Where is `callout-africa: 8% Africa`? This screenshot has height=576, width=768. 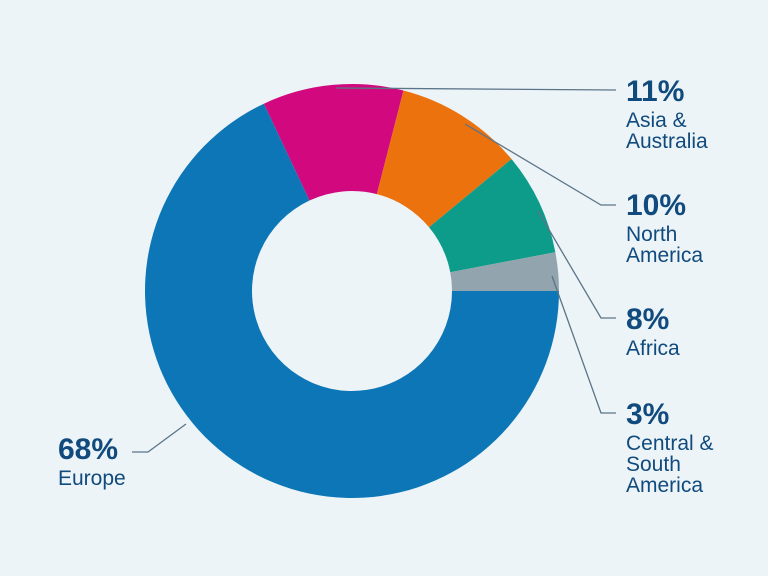 callout-africa: 8% Africa is located at coordinates (653, 331).